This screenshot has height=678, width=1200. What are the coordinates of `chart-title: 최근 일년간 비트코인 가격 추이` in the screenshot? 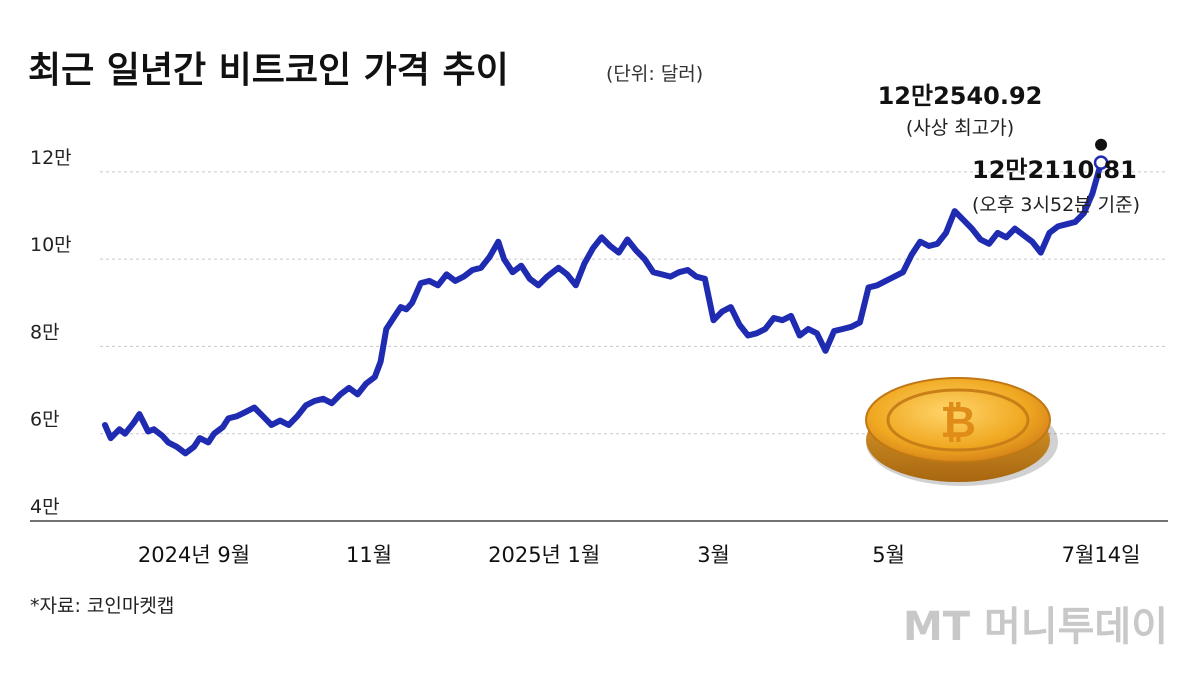 It's located at (268, 70).